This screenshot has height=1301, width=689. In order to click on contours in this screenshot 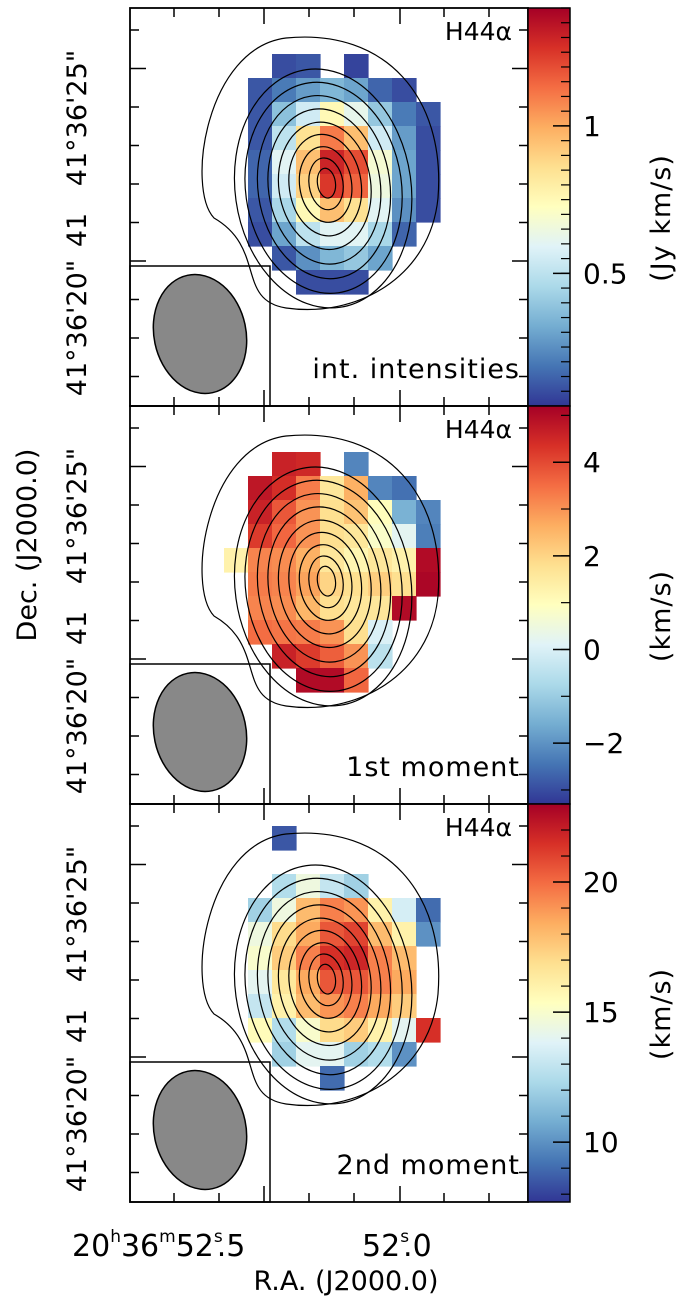, I will do `click(320, 571)`.